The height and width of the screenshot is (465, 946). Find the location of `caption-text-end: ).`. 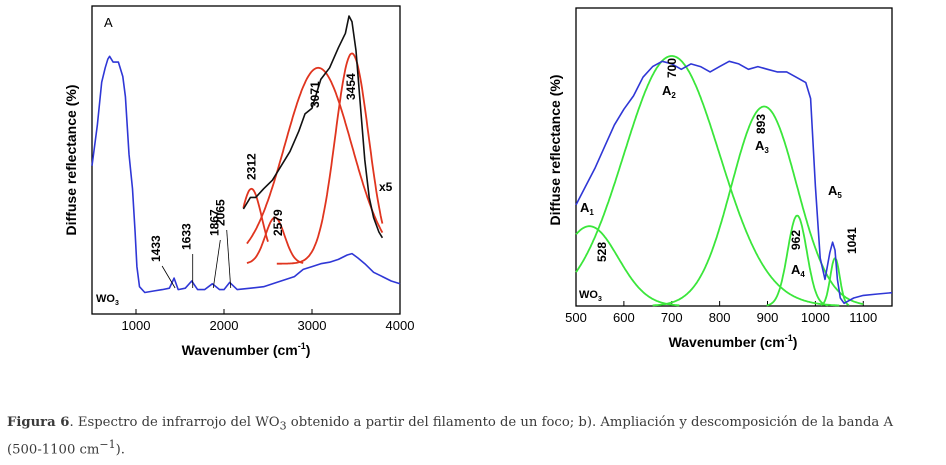

caption-text-end: ). is located at coordinates (120, 450).